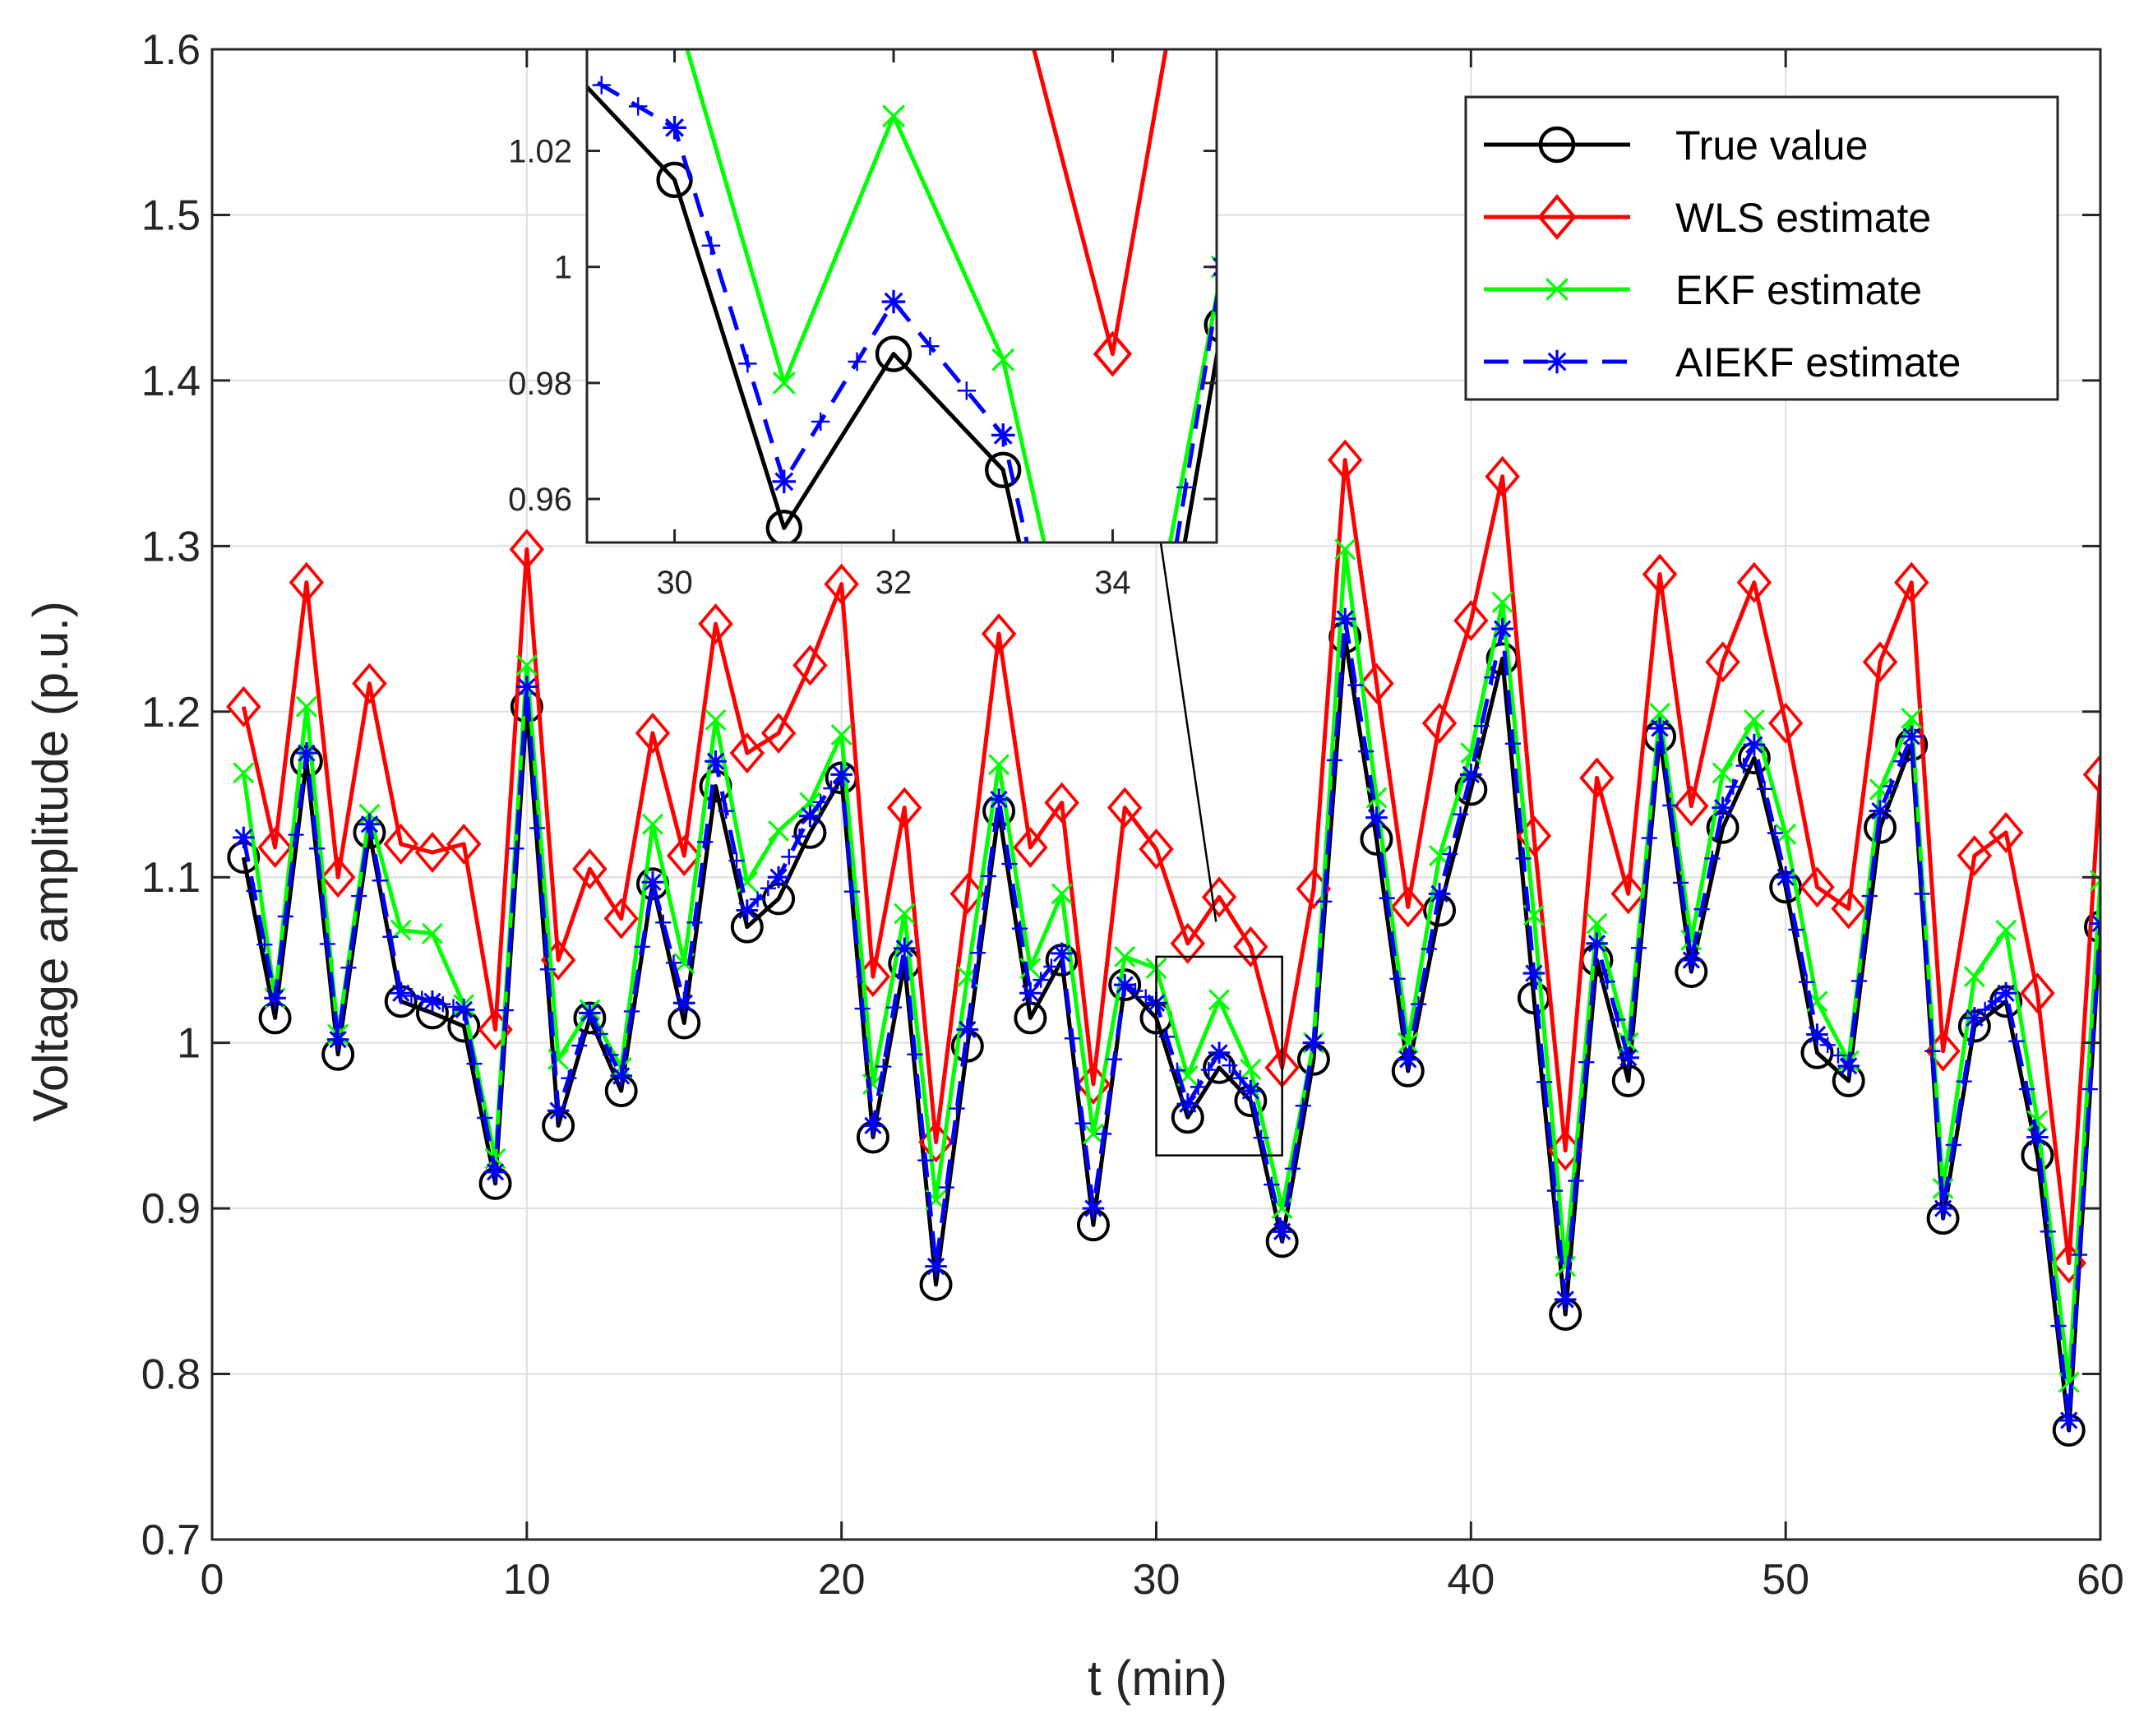 The width and height of the screenshot is (2153, 1736). I want to click on y-tick-label: 0.8, so click(171, 1375).